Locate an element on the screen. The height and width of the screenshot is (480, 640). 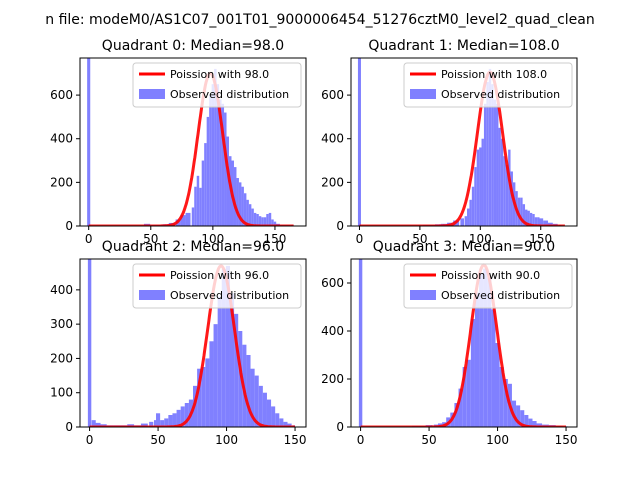
x-tick-label: 150 is located at coordinates (295, 440).